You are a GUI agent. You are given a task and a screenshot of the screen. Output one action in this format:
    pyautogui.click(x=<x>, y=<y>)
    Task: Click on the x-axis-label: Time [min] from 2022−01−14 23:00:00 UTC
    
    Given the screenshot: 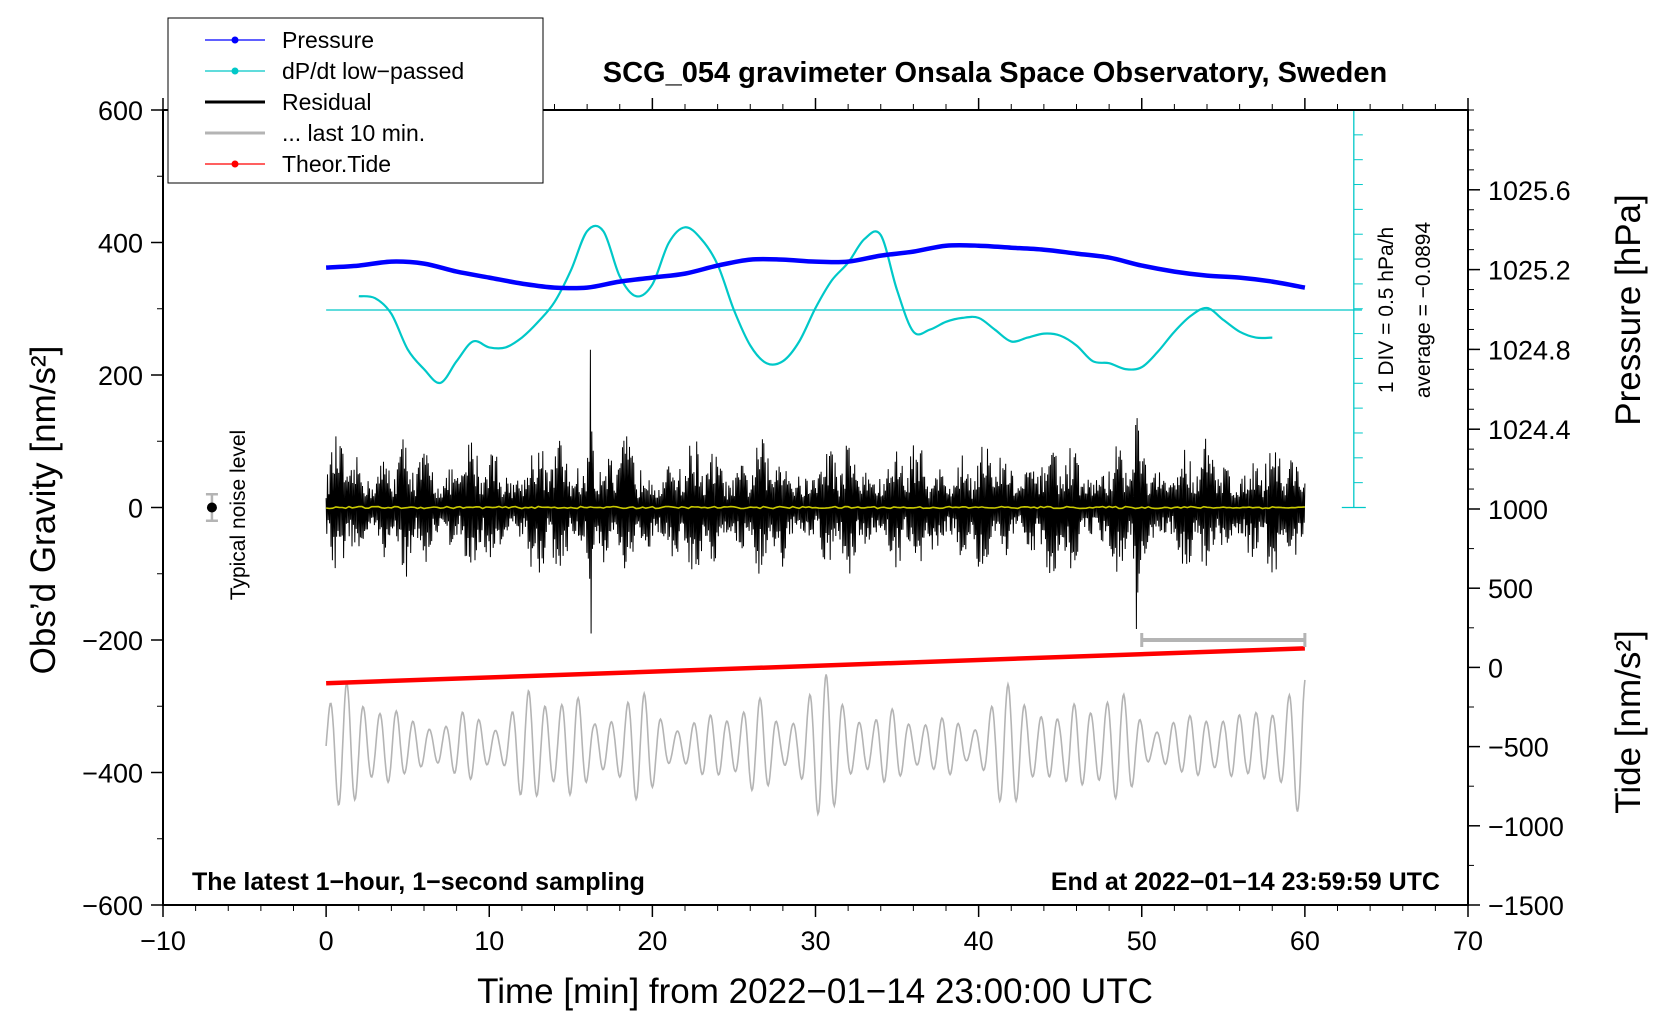 What is the action you would take?
    pyautogui.click(x=815, y=991)
    